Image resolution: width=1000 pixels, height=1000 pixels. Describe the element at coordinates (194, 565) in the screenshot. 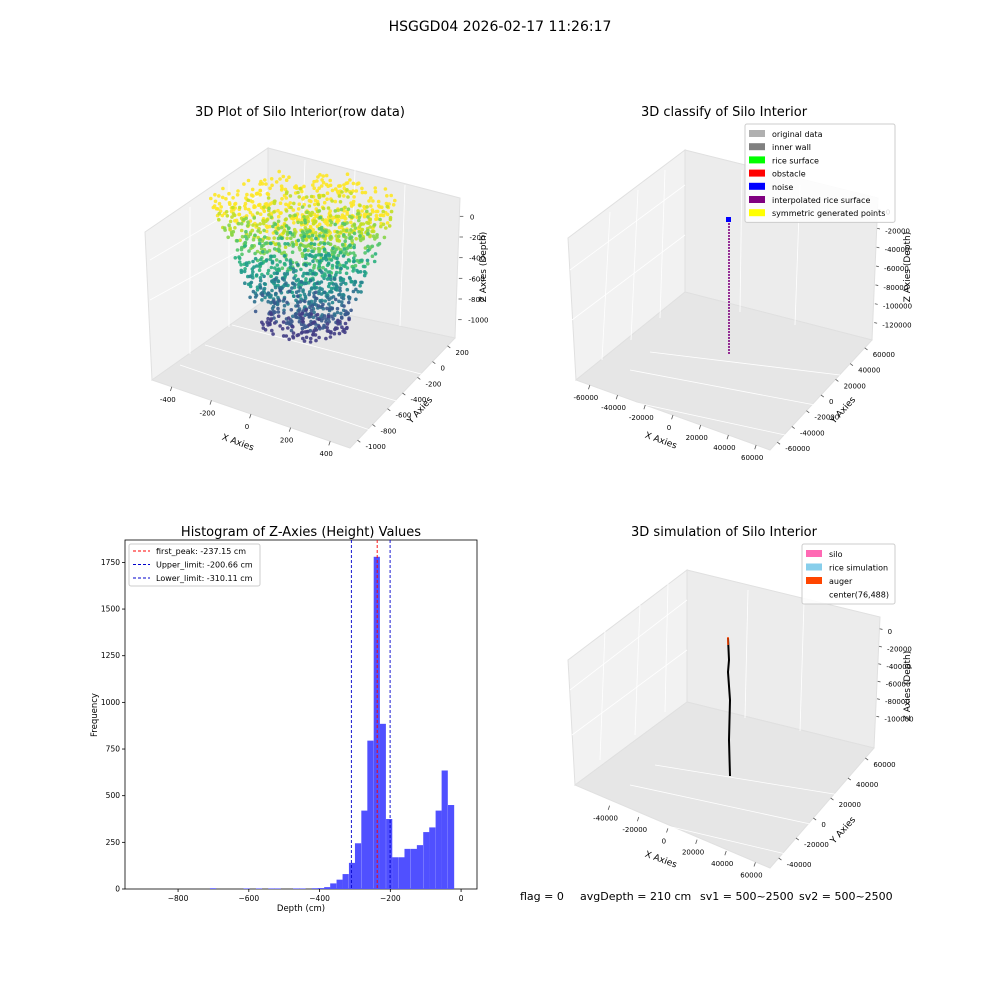

I see `chart3-legend-box` at that location.